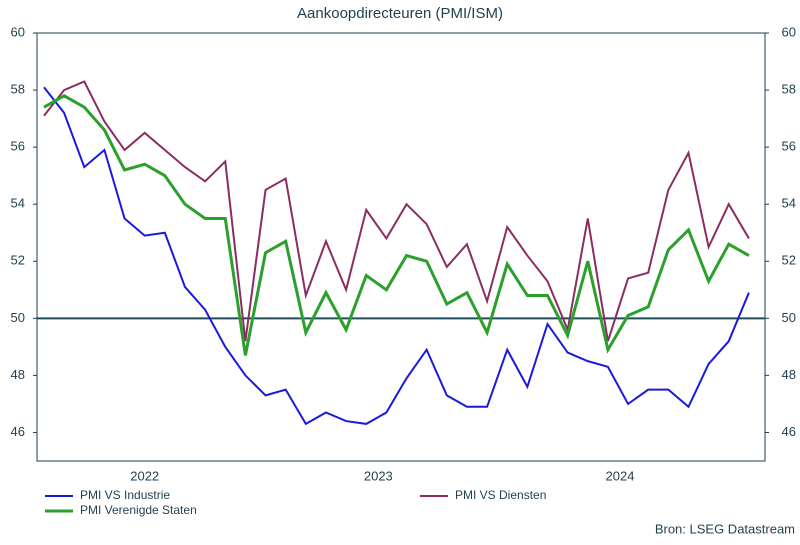  I want to click on y-tick-label: 60, so click(18, 31).